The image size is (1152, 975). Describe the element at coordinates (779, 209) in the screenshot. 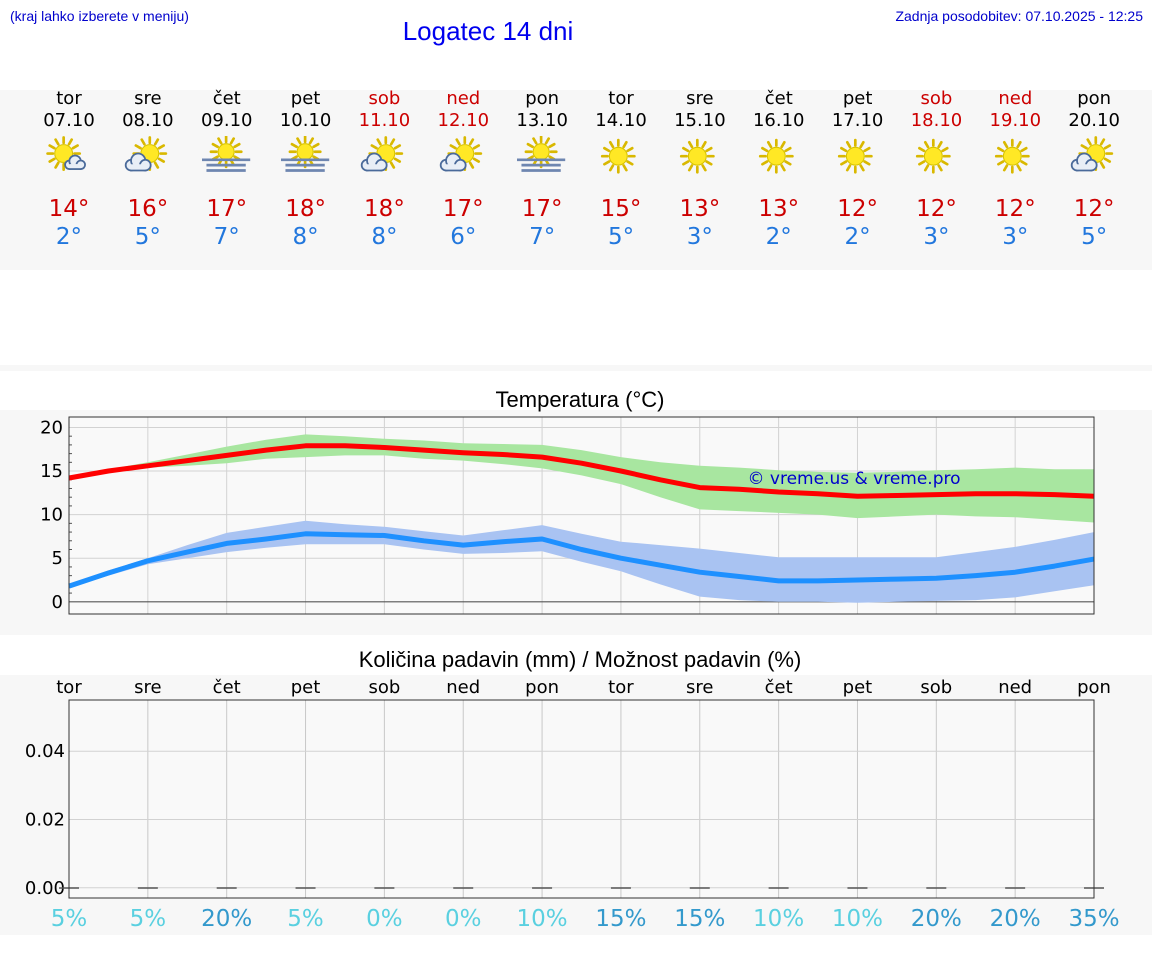

I see `max-temperature: 13°` at that location.